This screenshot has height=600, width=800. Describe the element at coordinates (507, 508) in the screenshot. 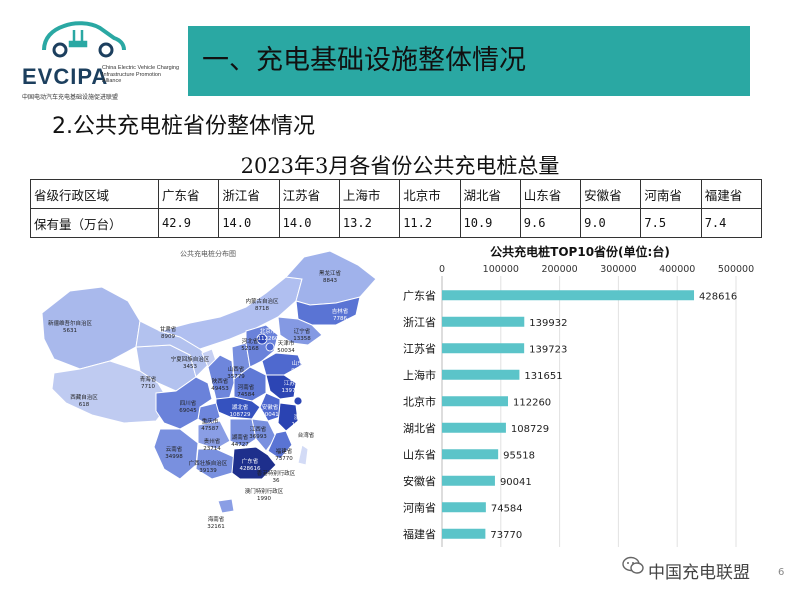

I see `data-label: 74584` at that location.